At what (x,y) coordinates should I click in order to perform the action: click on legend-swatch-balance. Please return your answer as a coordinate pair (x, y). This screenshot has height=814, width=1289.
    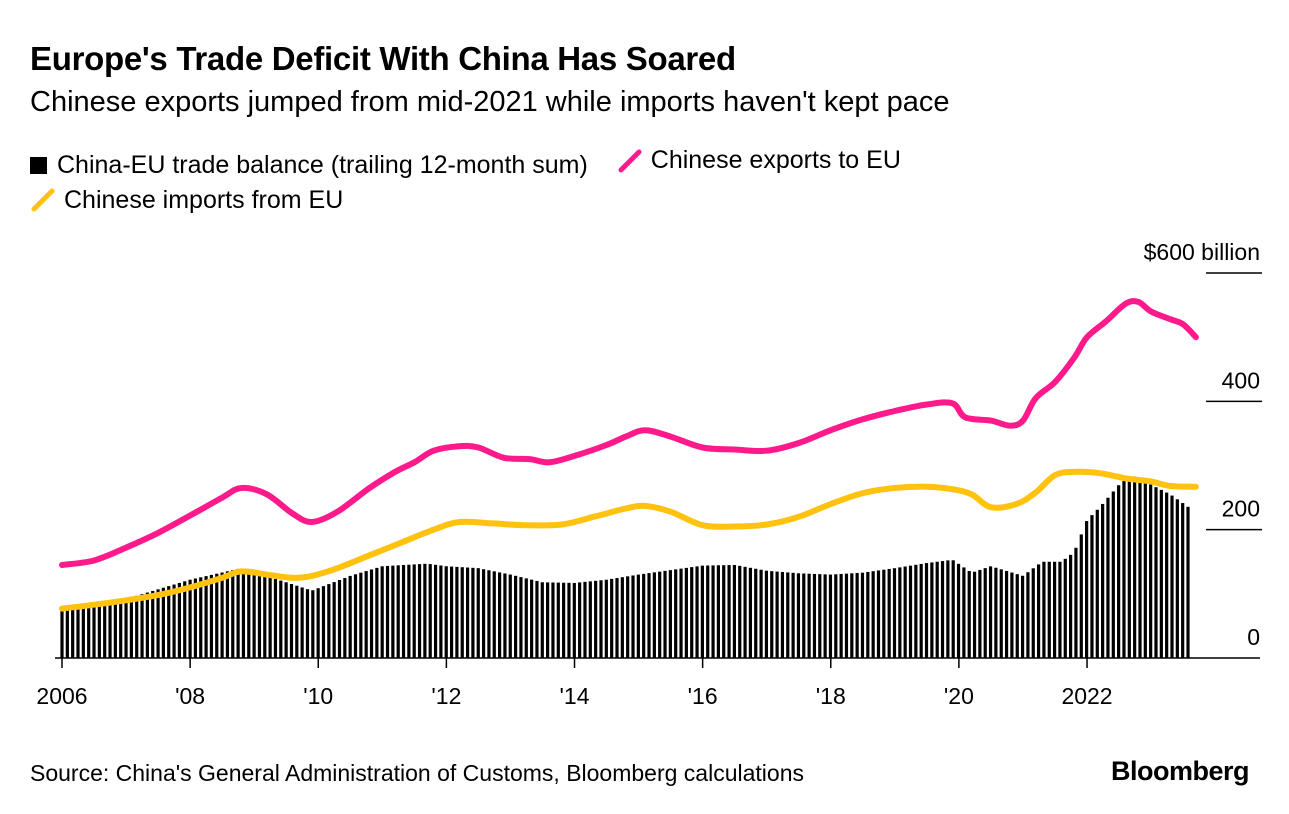
    Looking at the image, I should click on (38, 165).